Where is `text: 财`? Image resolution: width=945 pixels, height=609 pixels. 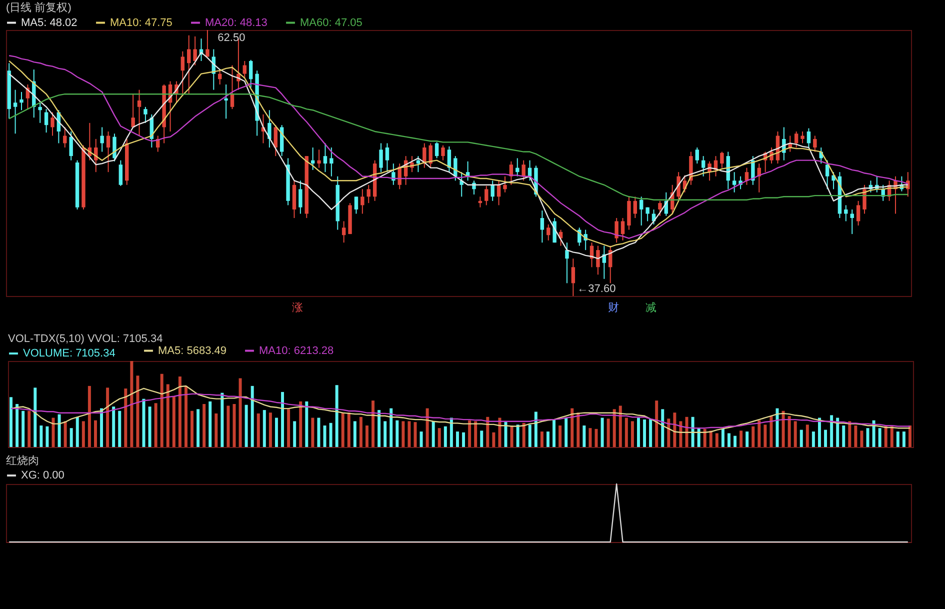 text: 财 is located at coordinates (614, 307).